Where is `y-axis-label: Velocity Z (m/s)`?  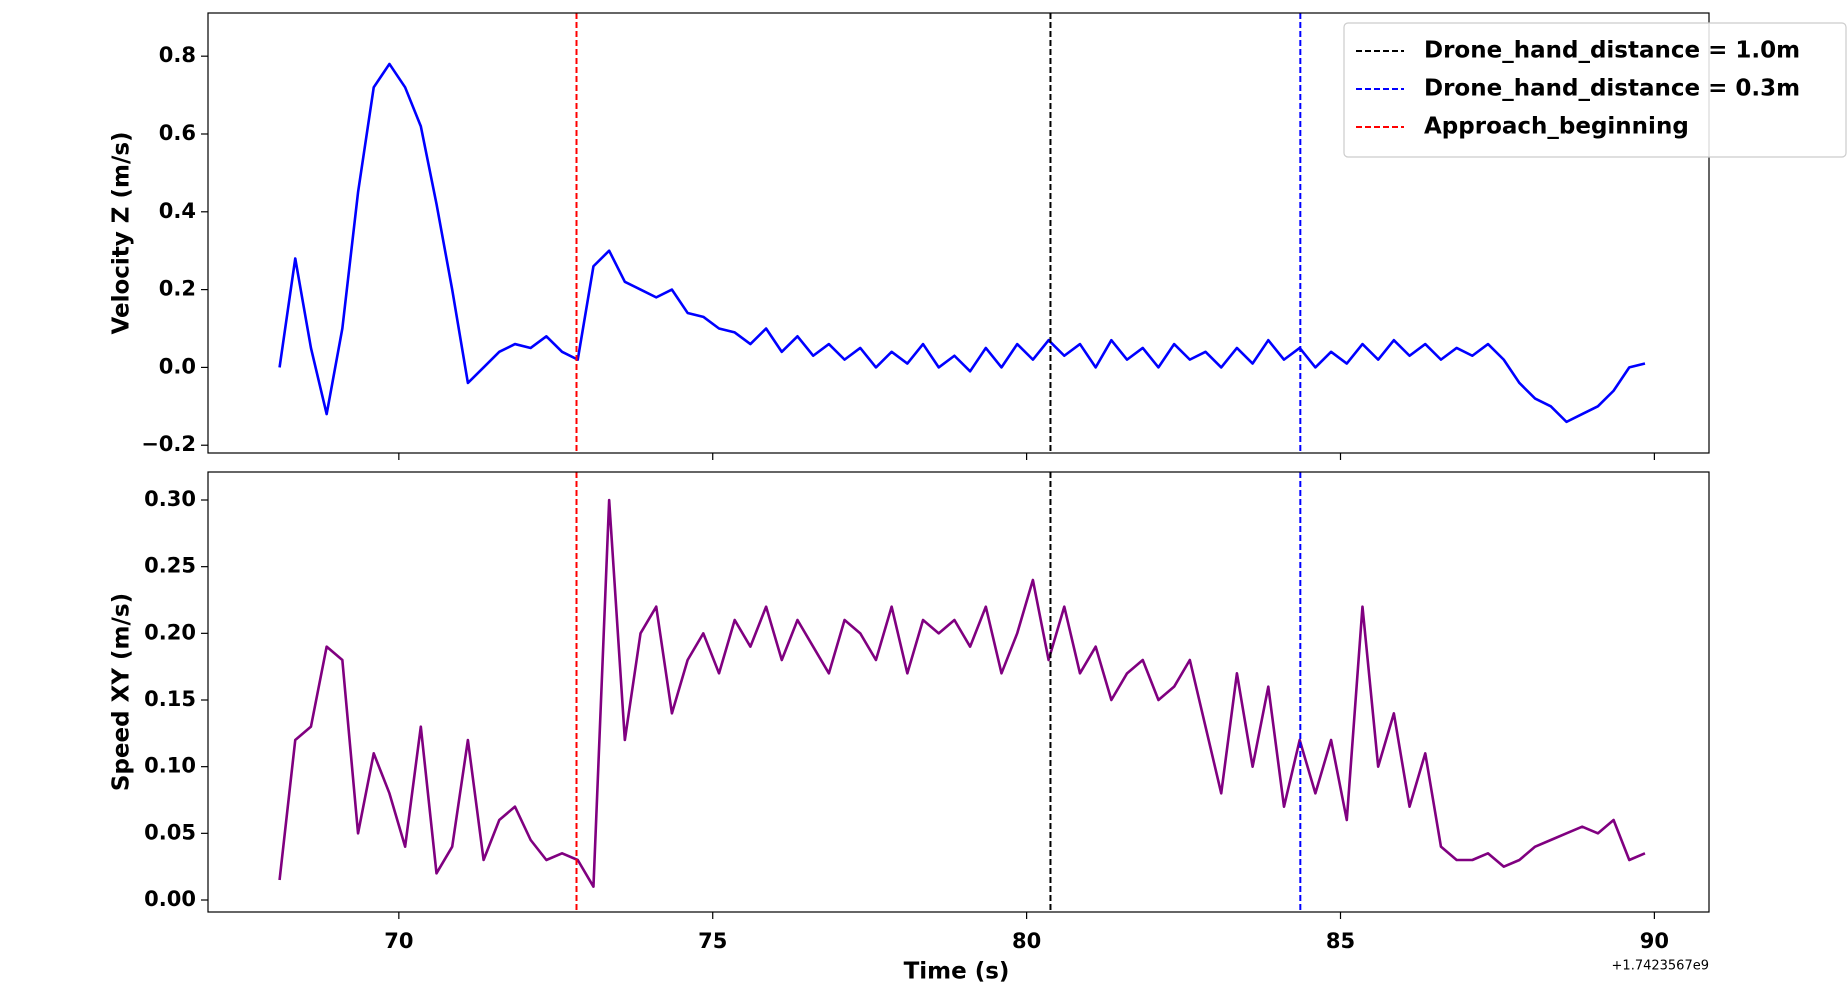
y-axis-label: Velocity Z (m/s) is located at coordinates (122, 232).